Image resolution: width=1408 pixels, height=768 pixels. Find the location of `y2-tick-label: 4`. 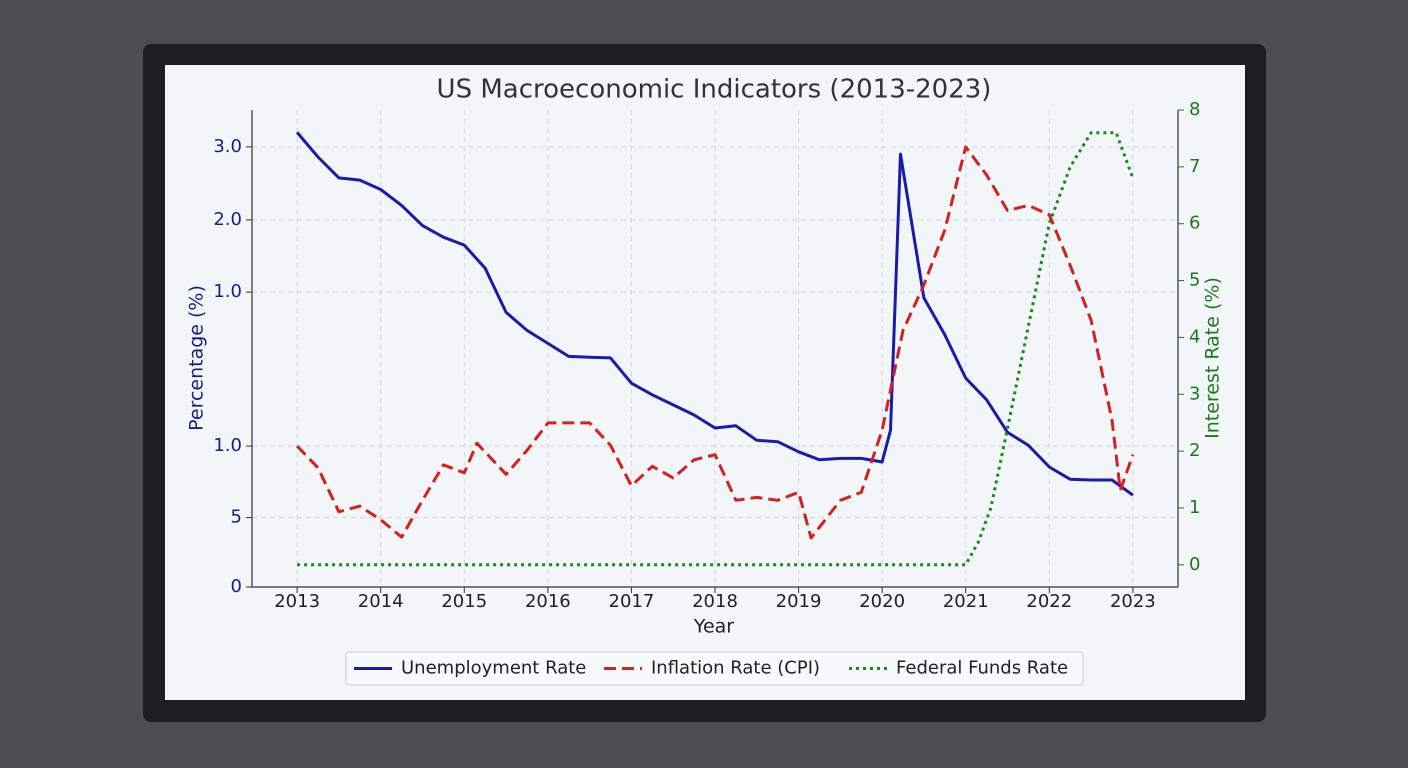

y2-tick-label: 4 is located at coordinates (1194, 336).